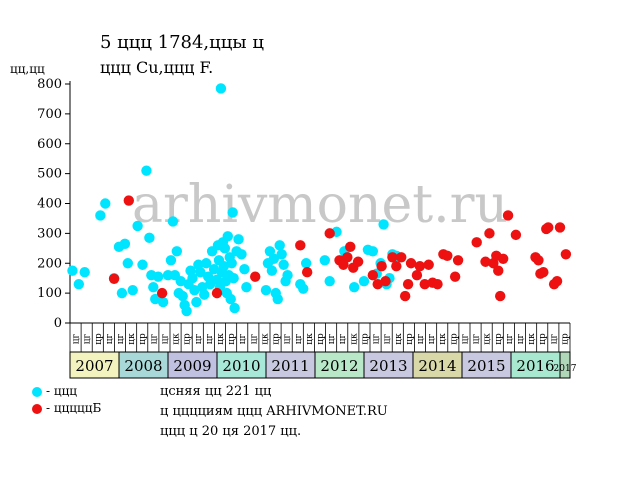 The height and width of the screenshot is (500, 630). What do you see at coordinates (49, 144) in the screenshot?
I see `y-tick-label: 600` at bounding box center [49, 144].